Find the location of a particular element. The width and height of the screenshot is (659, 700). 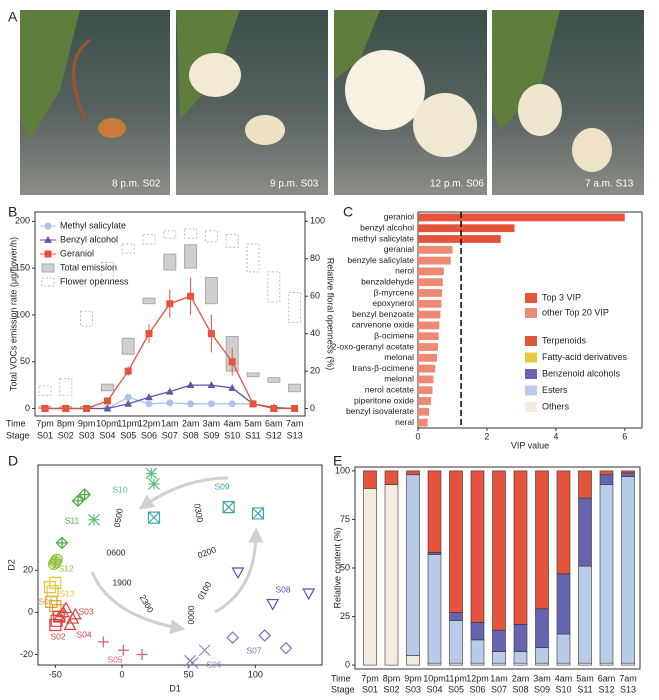

x-tick-label: 4am is located at coordinates (232, 423).